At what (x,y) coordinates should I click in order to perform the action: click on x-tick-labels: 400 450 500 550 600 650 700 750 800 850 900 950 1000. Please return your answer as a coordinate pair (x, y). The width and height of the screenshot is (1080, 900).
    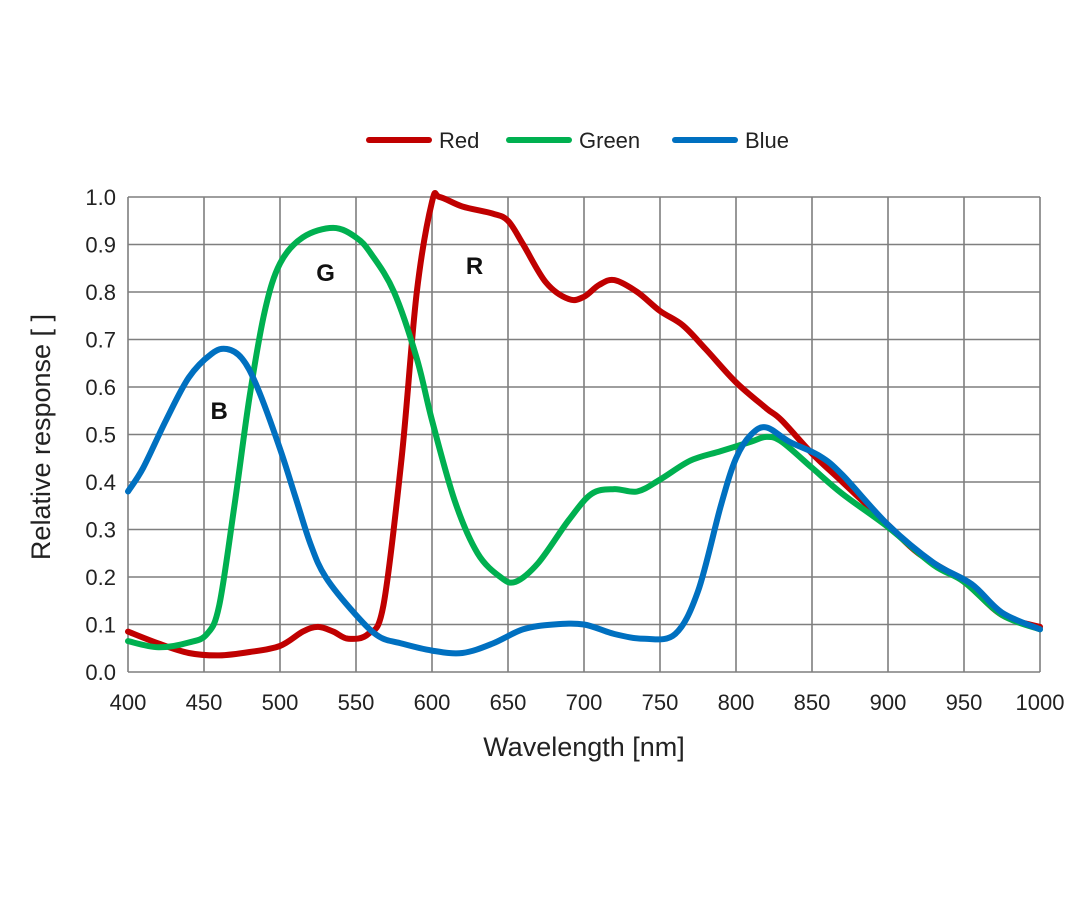
    Looking at the image, I should click on (587, 702).